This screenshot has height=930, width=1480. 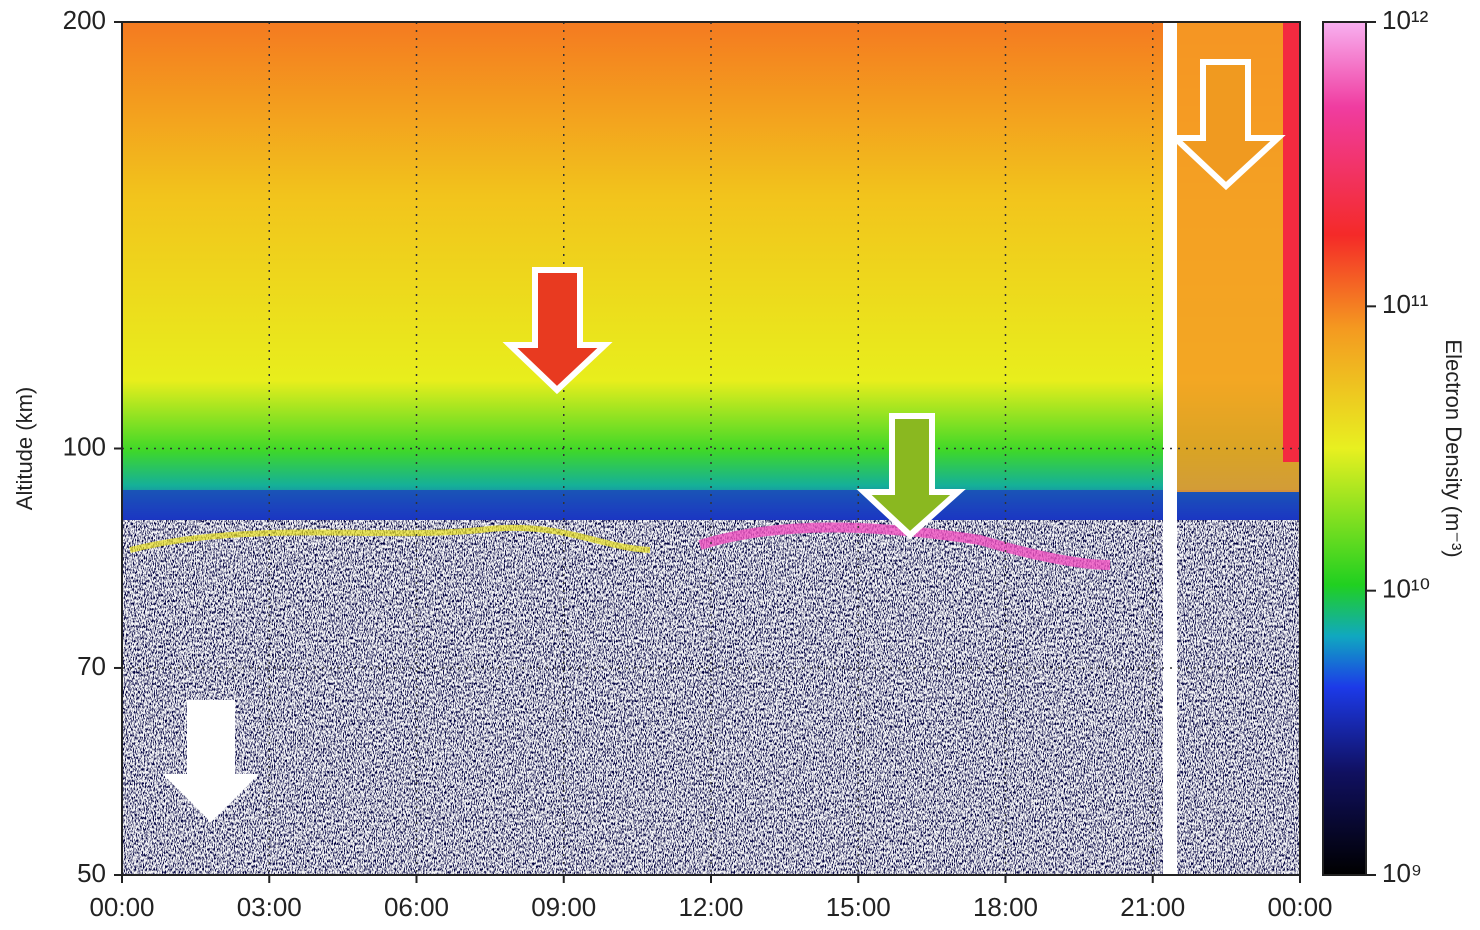 What do you see at coordinates (1344, 448) in the screenshot?
I see `colorbar` at bounding box center [1344, 448].